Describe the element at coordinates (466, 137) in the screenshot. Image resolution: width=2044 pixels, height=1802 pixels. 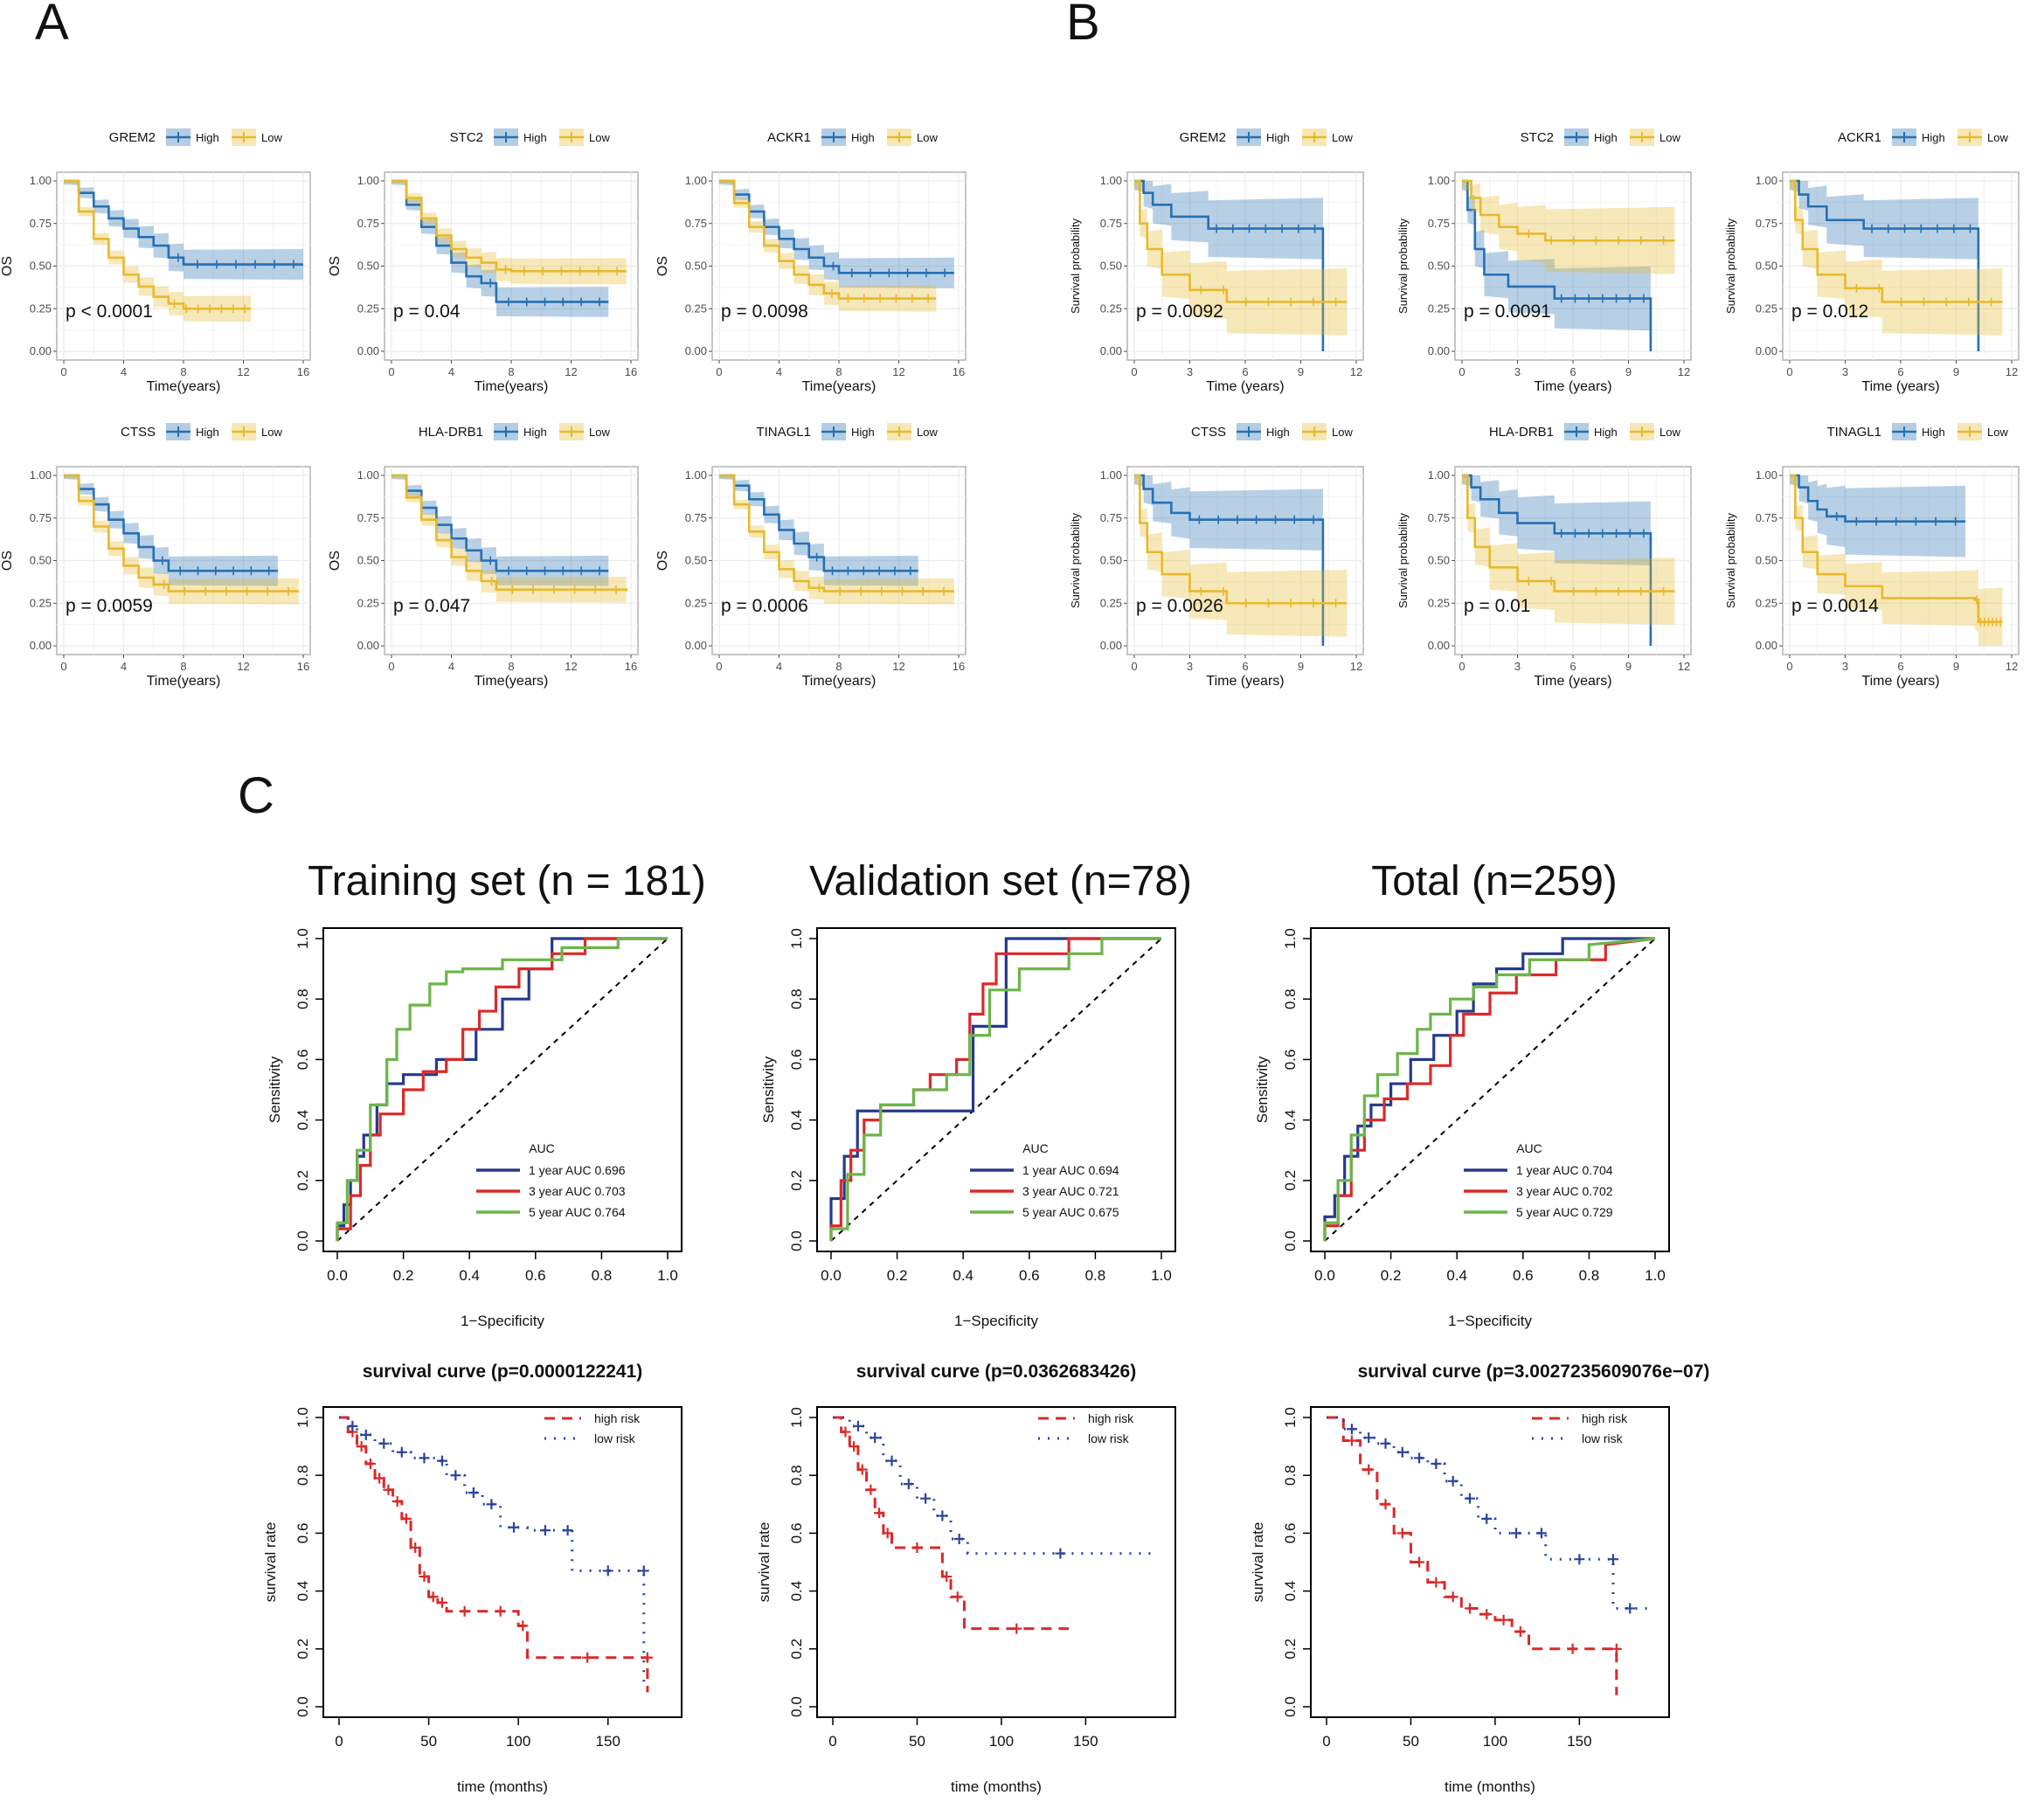
I see `km-legend-gene: STC2` at that location.